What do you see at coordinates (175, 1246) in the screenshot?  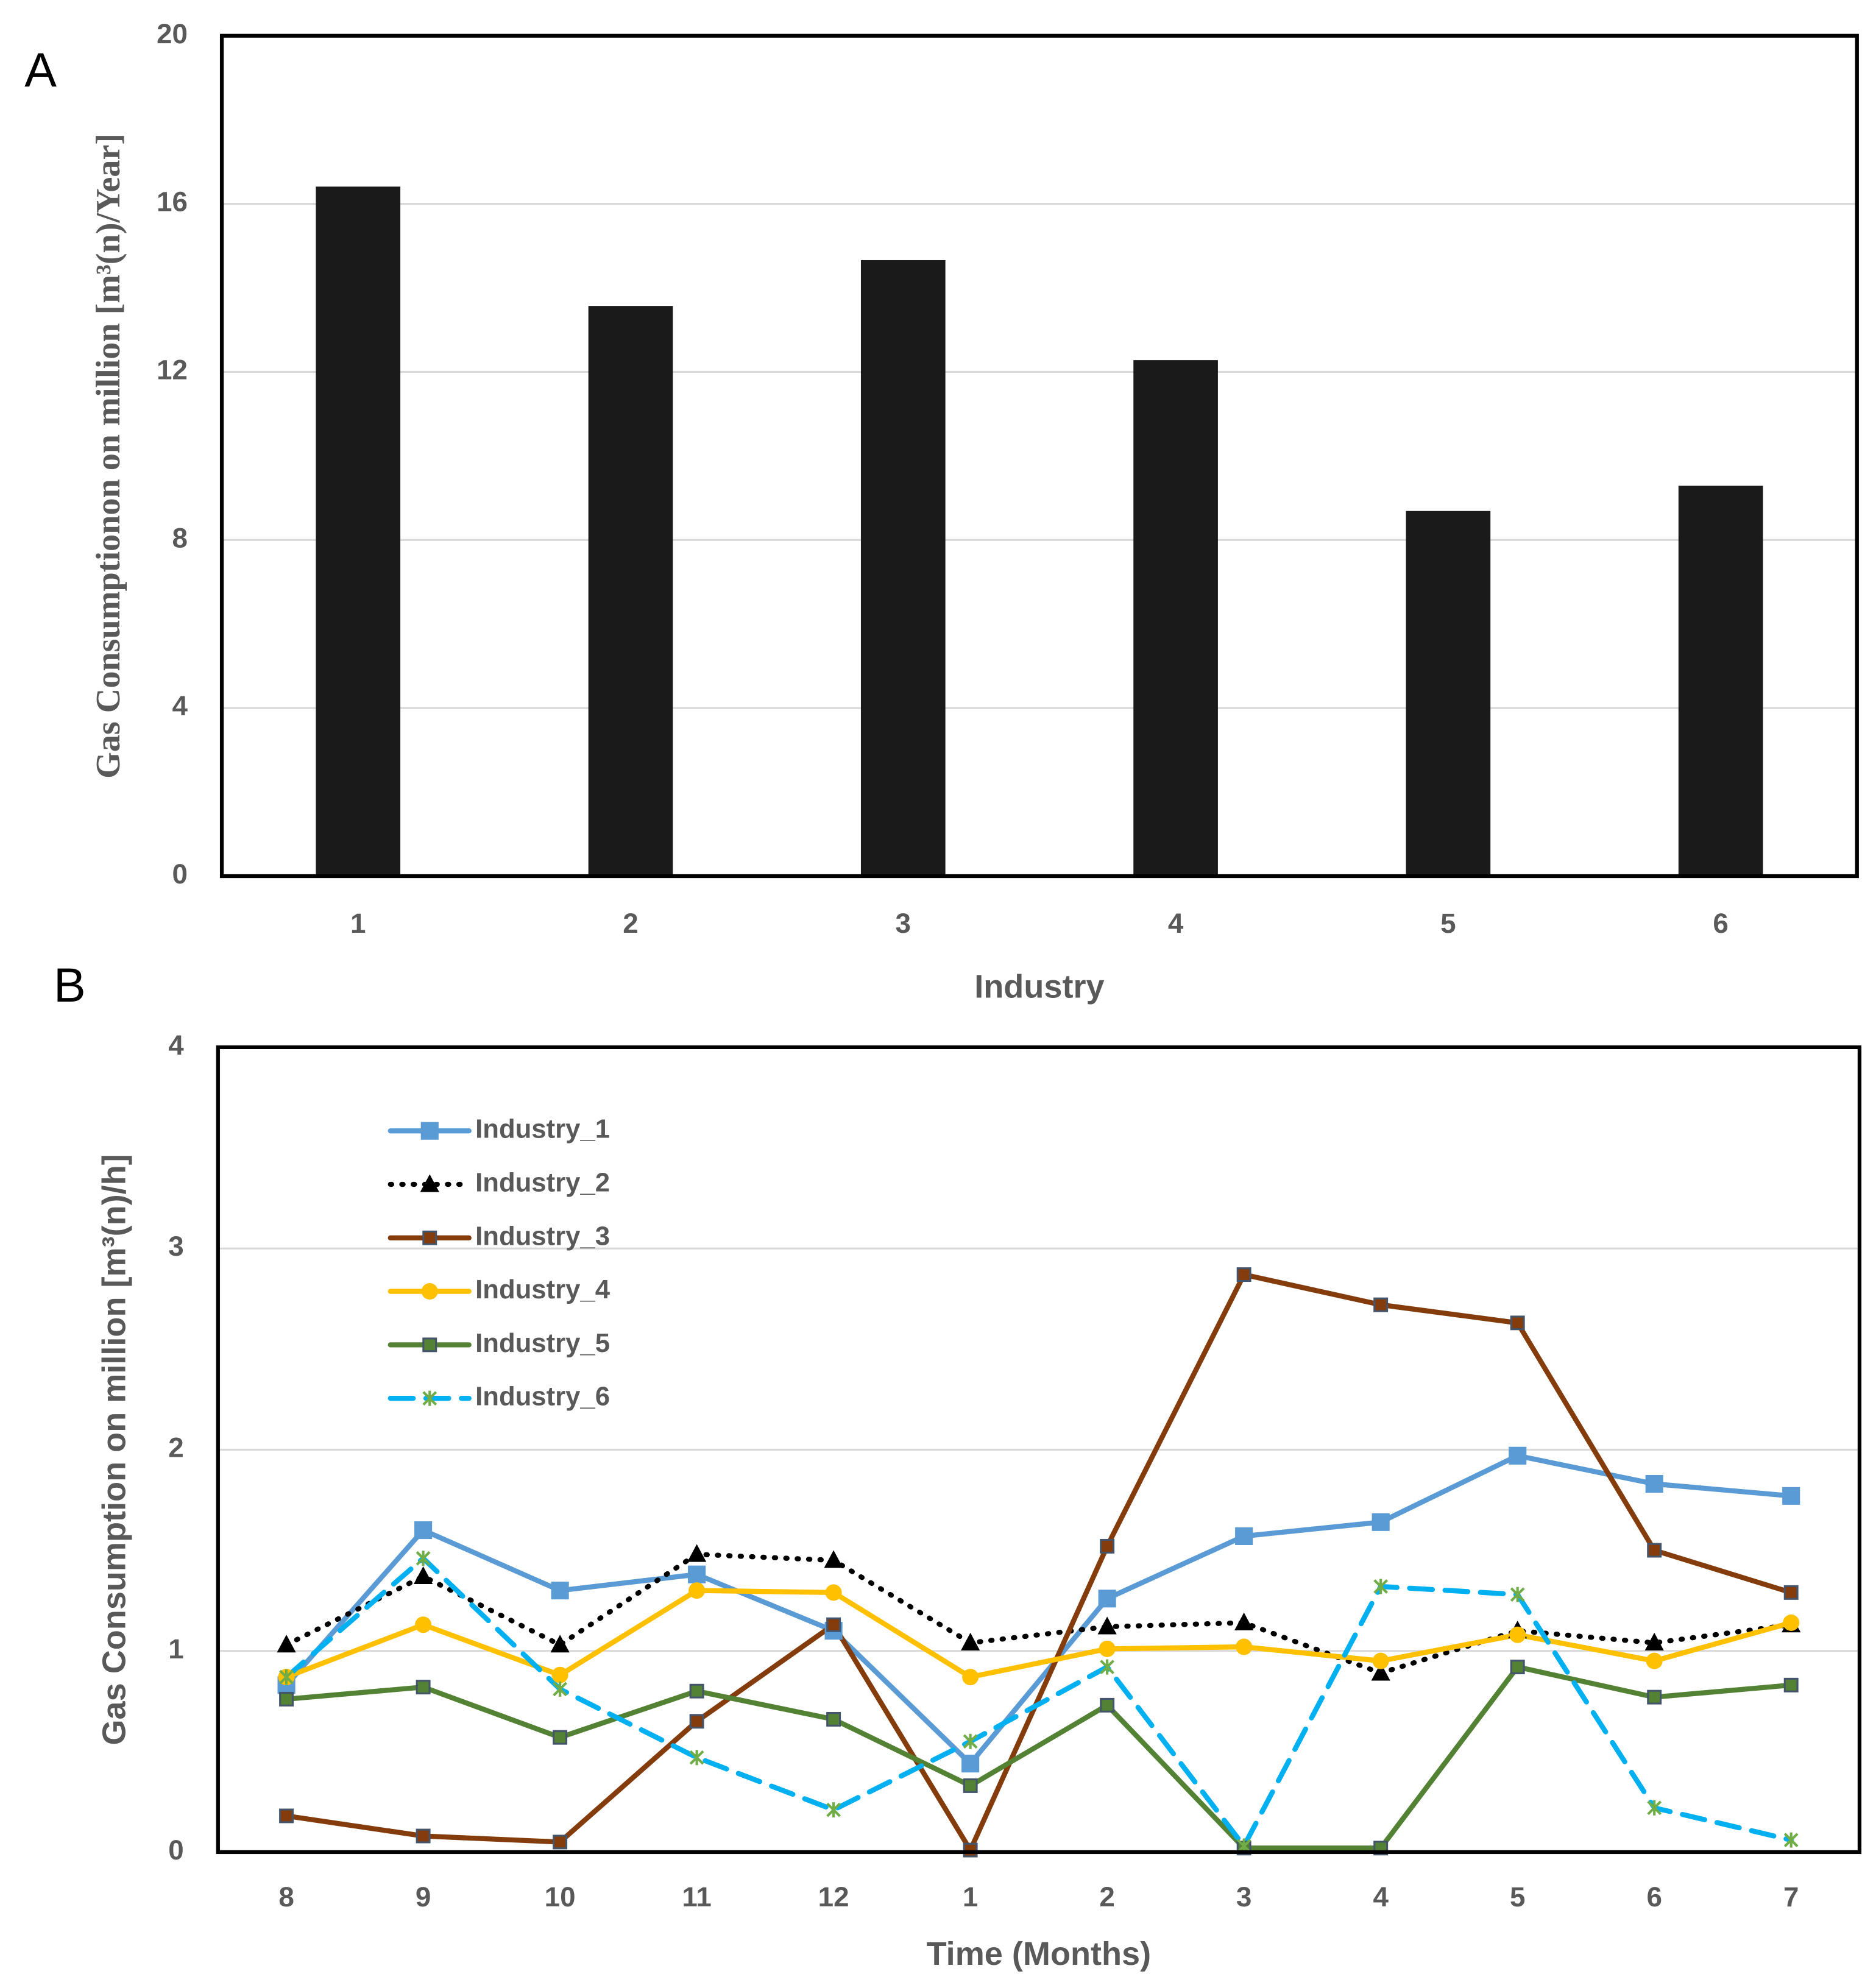 I see `y-tick-label: 3` at bounding box center [175, 1246].